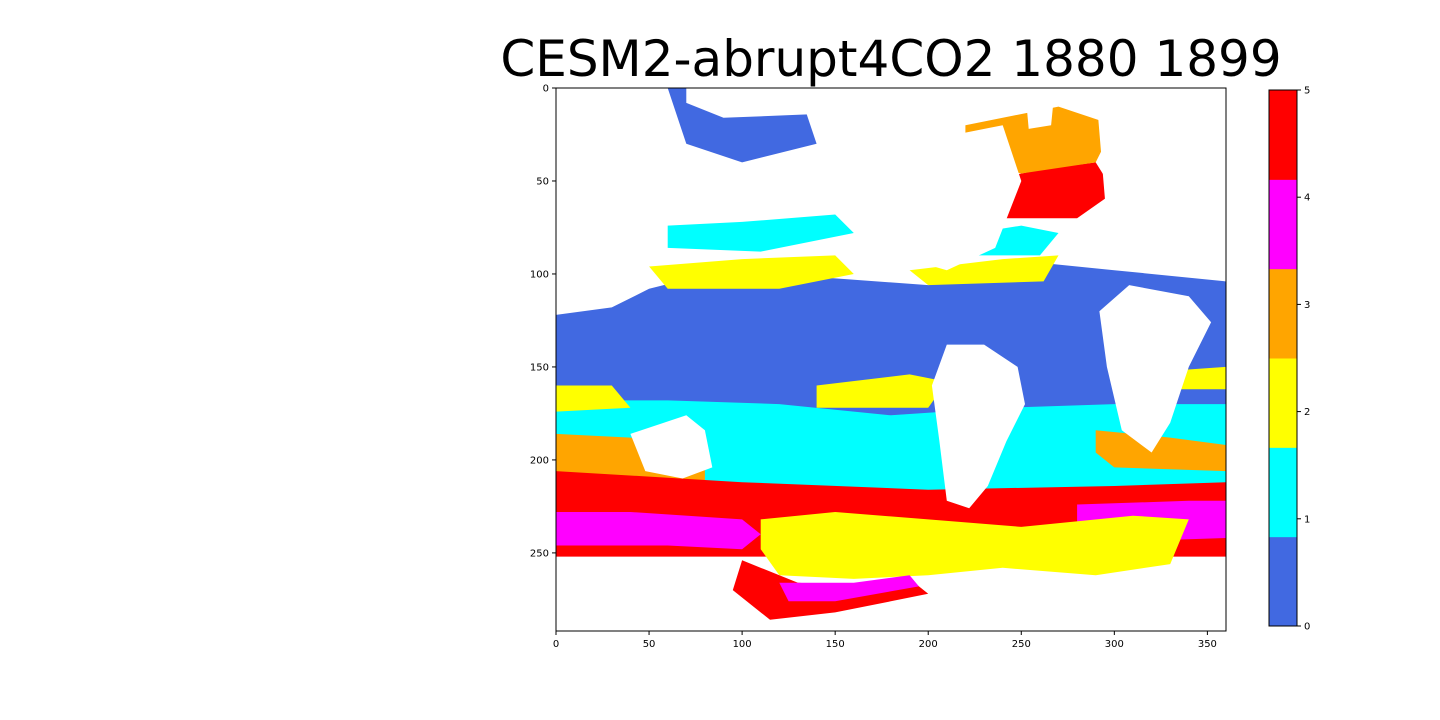  What do you see at coordinates (593, 398) in the screenshot?
I see `regime-2-patch-indian` at bounding box center [593, 398].